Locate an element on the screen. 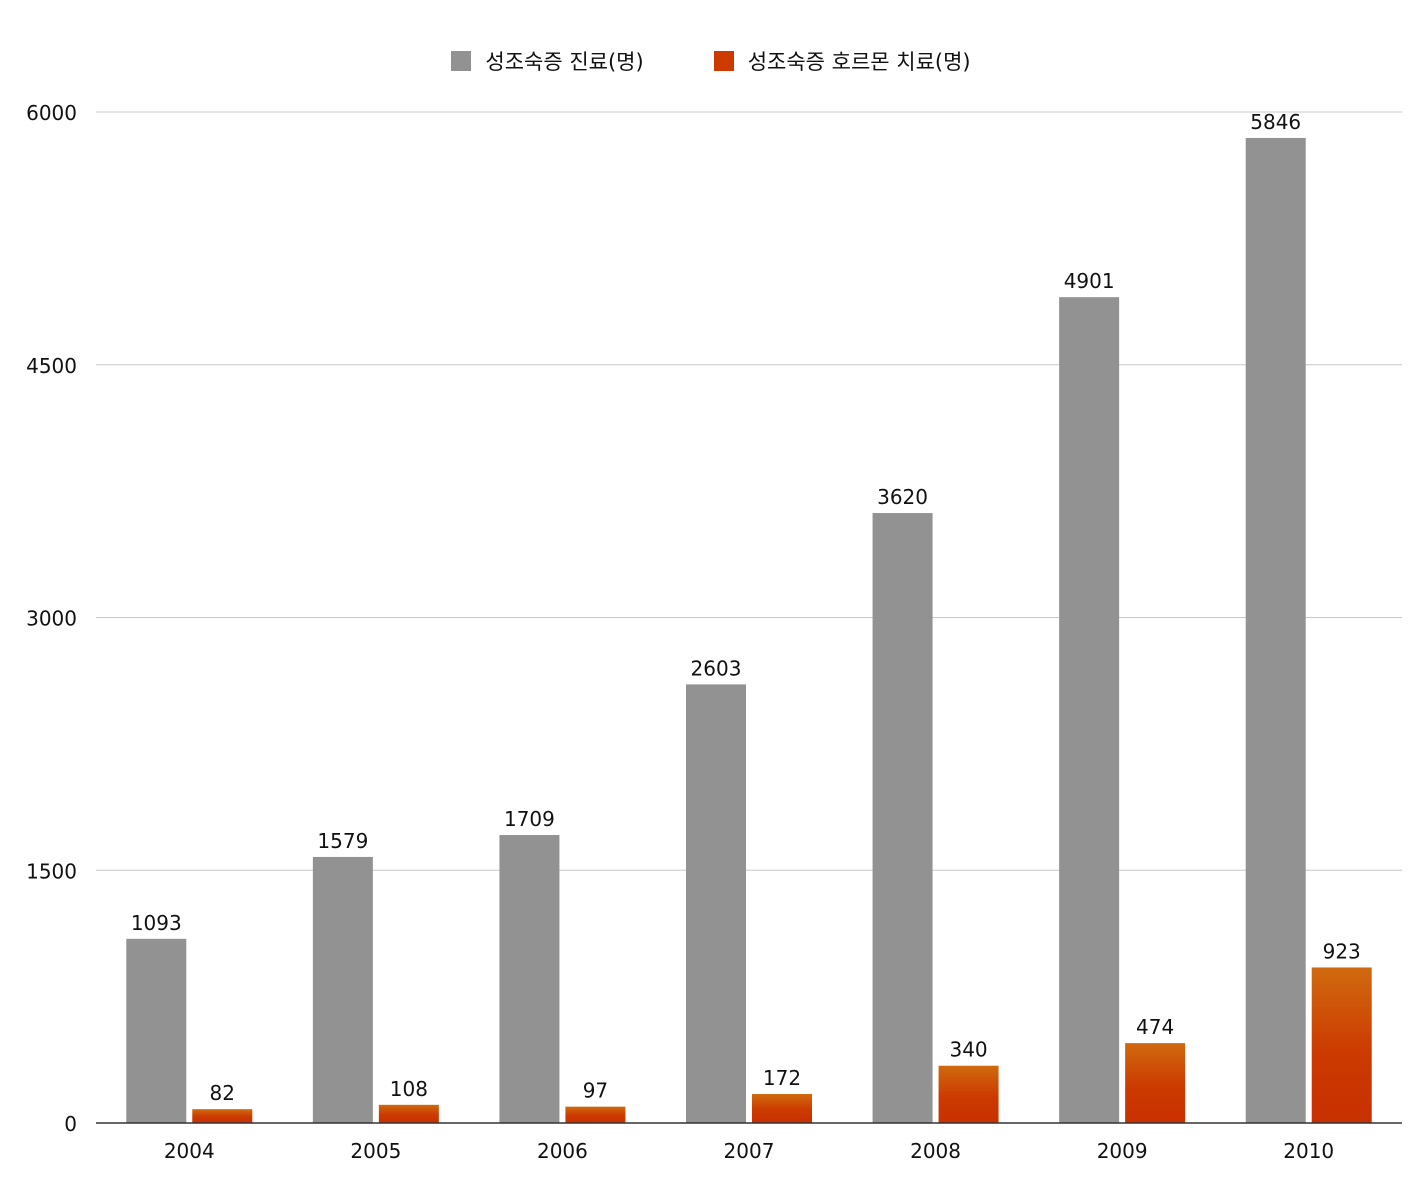 Image resolution: width=1422 pixels, height=1191 pixels. data-label: 4901 is located at coordinates (1089, 281).